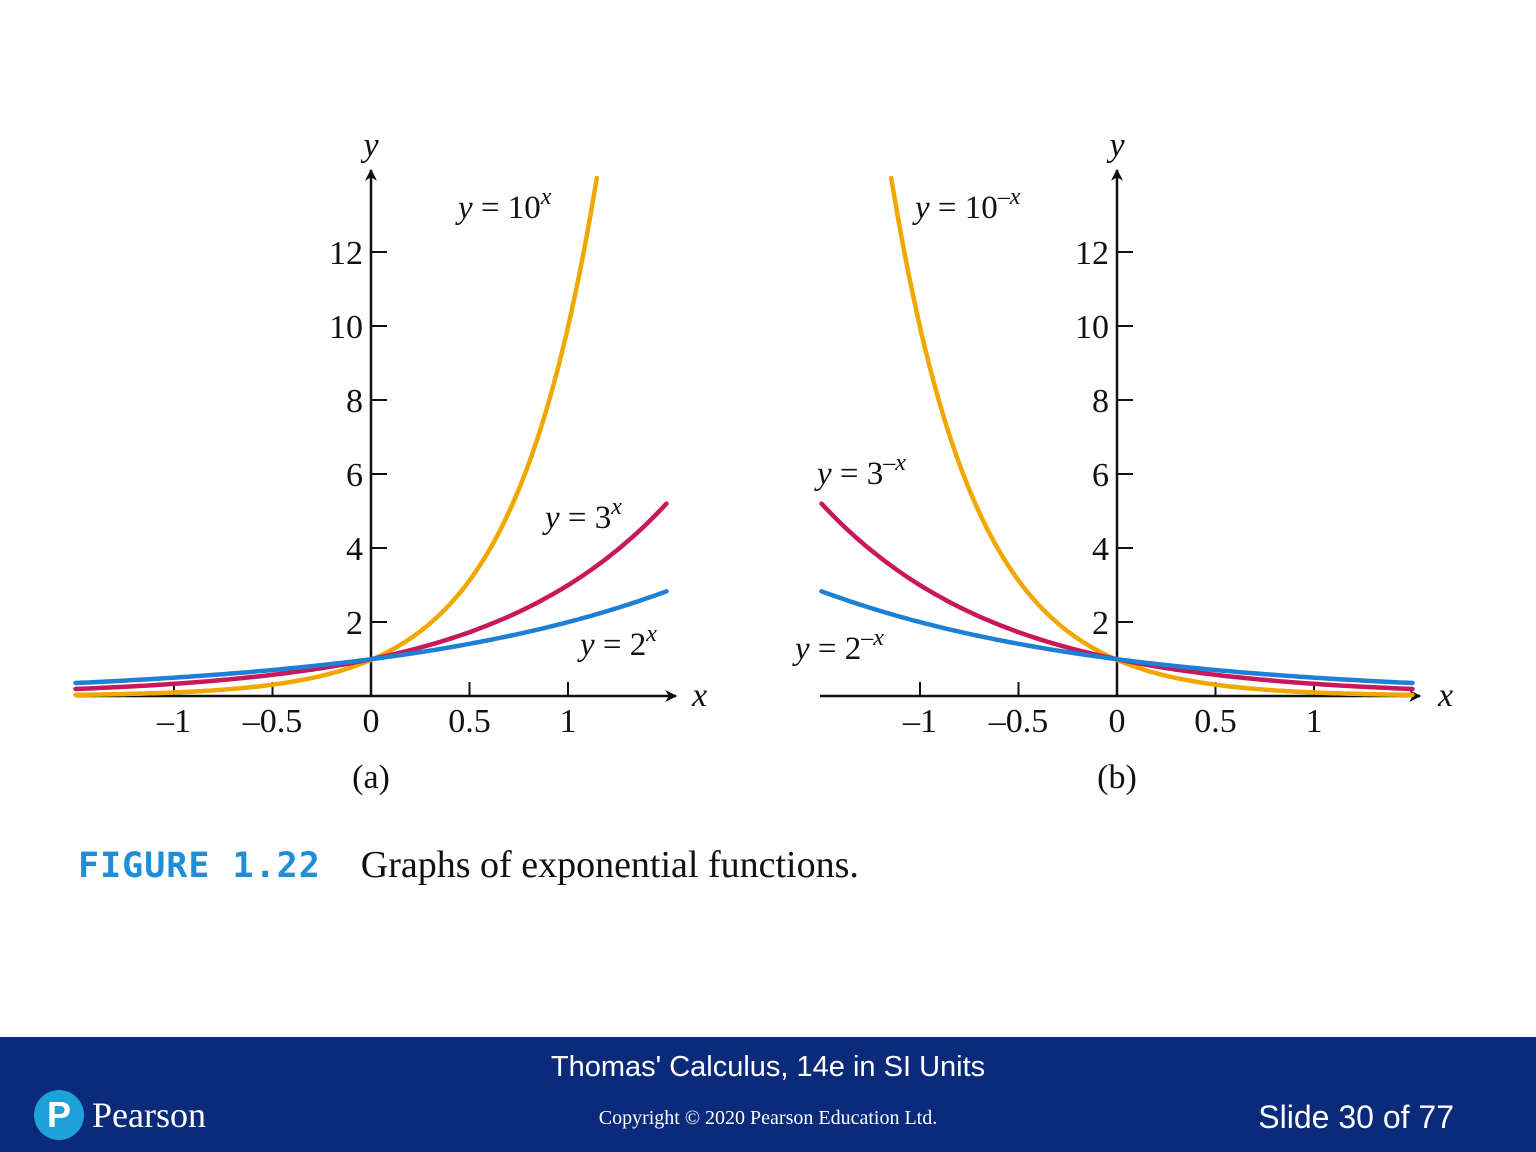 Image resolution: width=1536 pixels, height=1152 pixels. I want to click on copyright-notice: Copyright © 2020 Pearson Education Ltd., so click(768, 1118).